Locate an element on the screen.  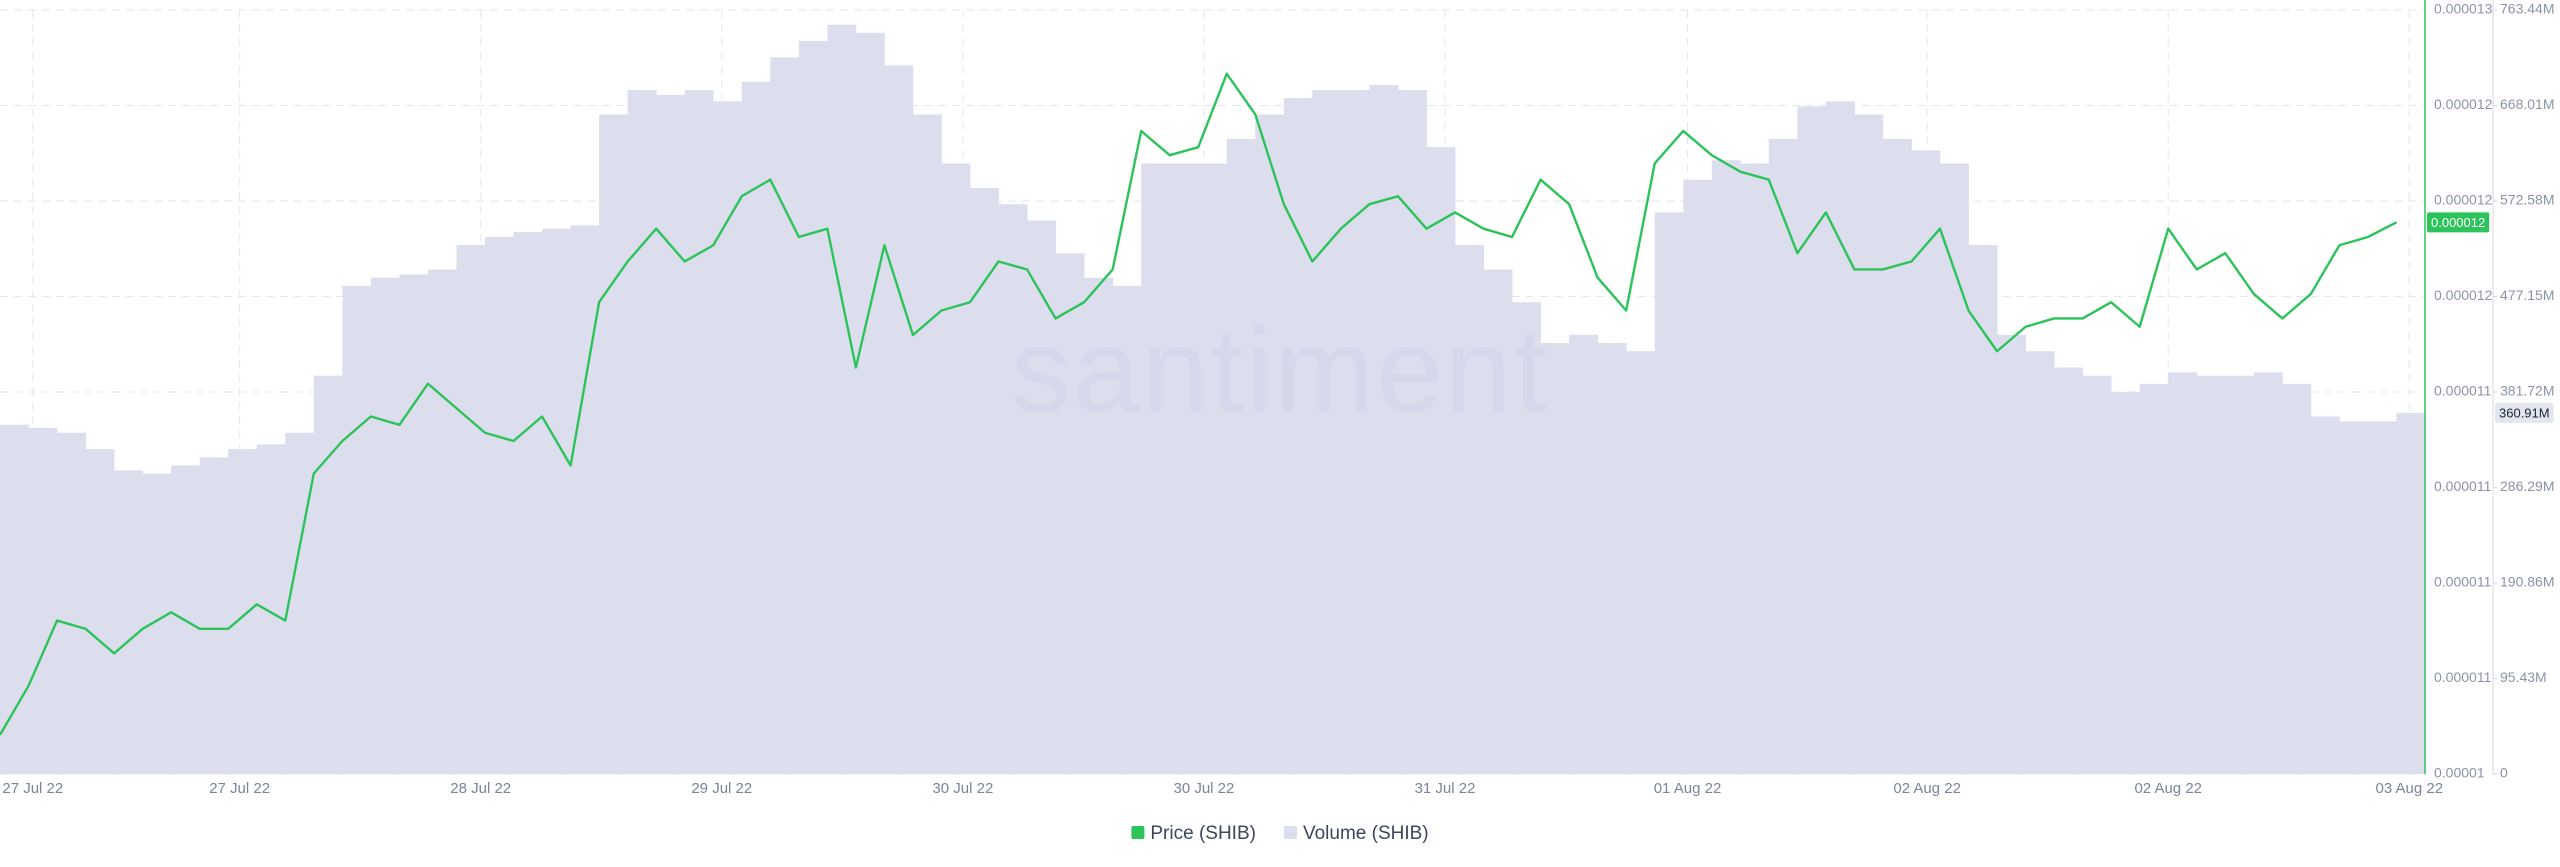
y-tick-label: 0.00001 is located at coordinates (2459, 773).